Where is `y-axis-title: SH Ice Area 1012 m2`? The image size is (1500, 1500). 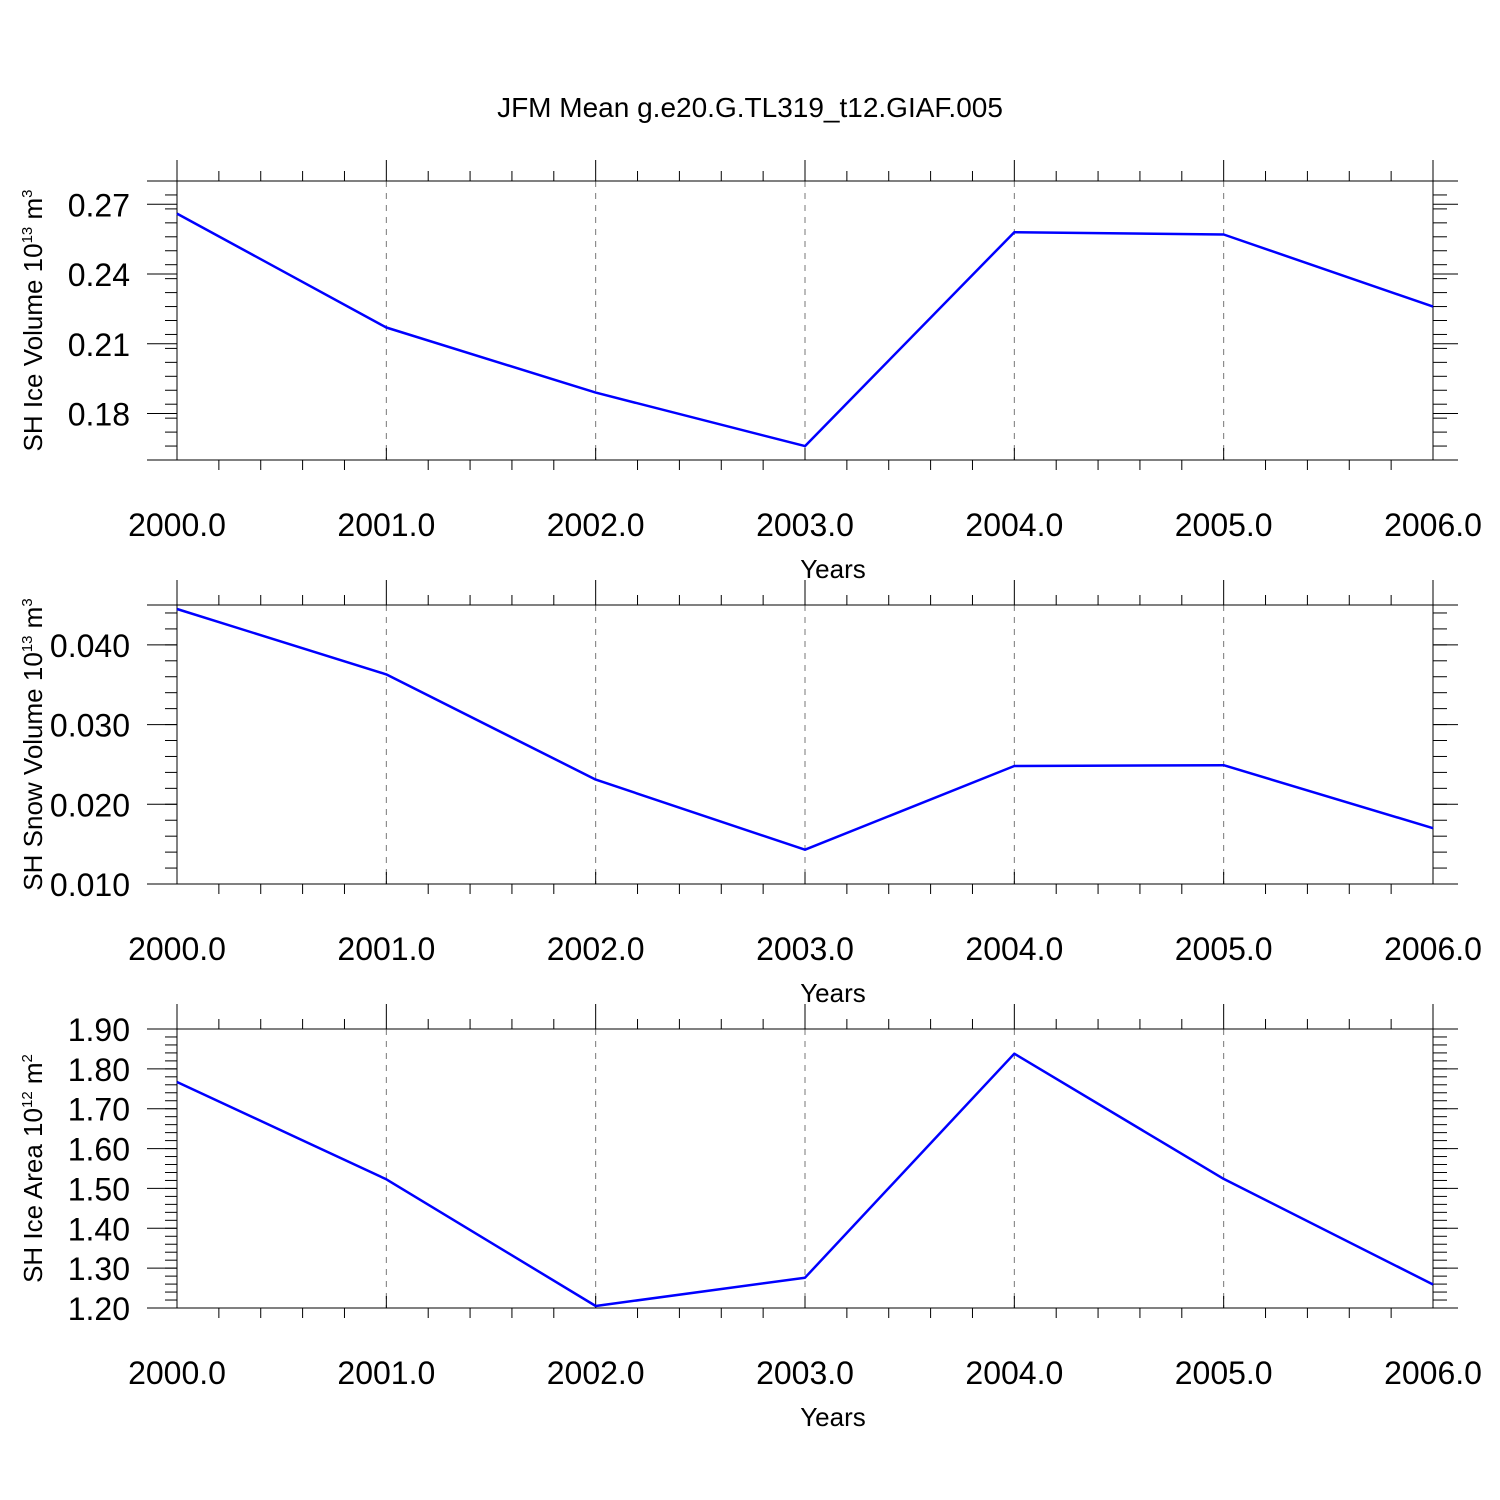 y-axis-title: SH Ice Area 1012 m2 is located at coordinates (33, 1168).